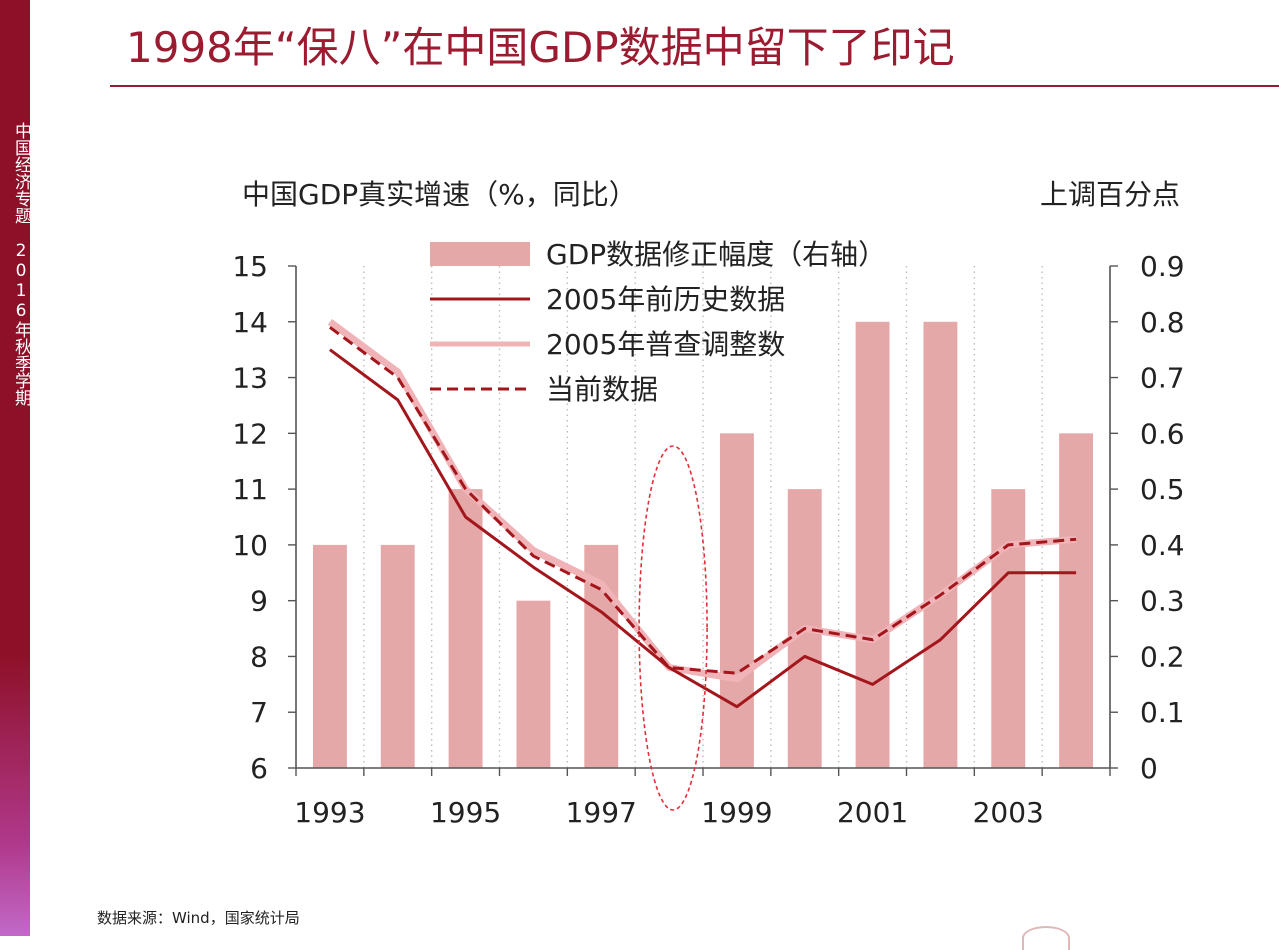 The height and width of the screenshot is (950, 1279). I want to click on bar-1994, so click(397, 656).